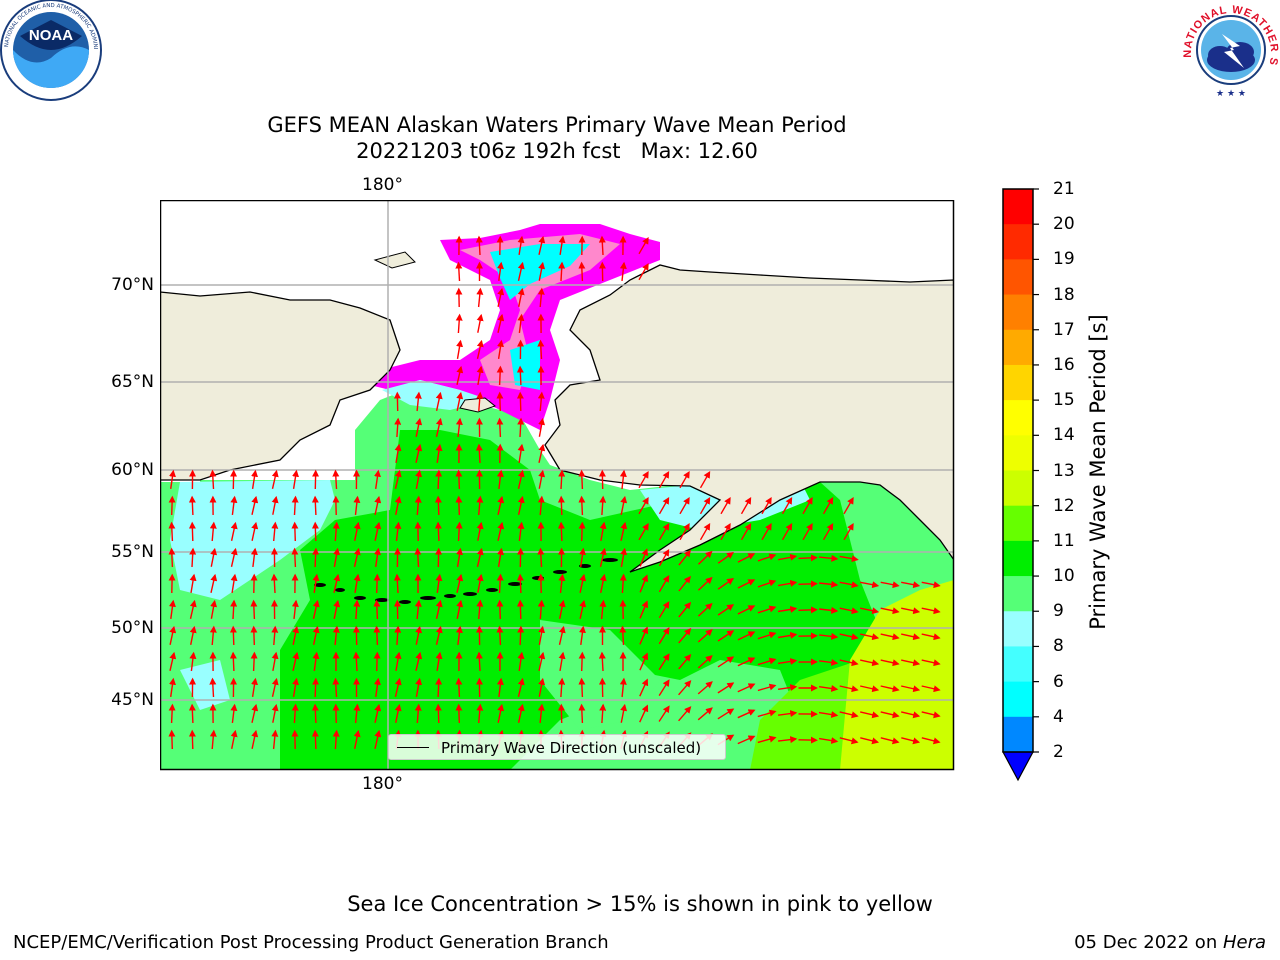 Image resolution: width=1280 pixels, height=960 pixels. I want to click on national-weather-service-logo-icon: NATIONAL WEATHER SERVICE ★ ★ ★, so click(1228, 49).